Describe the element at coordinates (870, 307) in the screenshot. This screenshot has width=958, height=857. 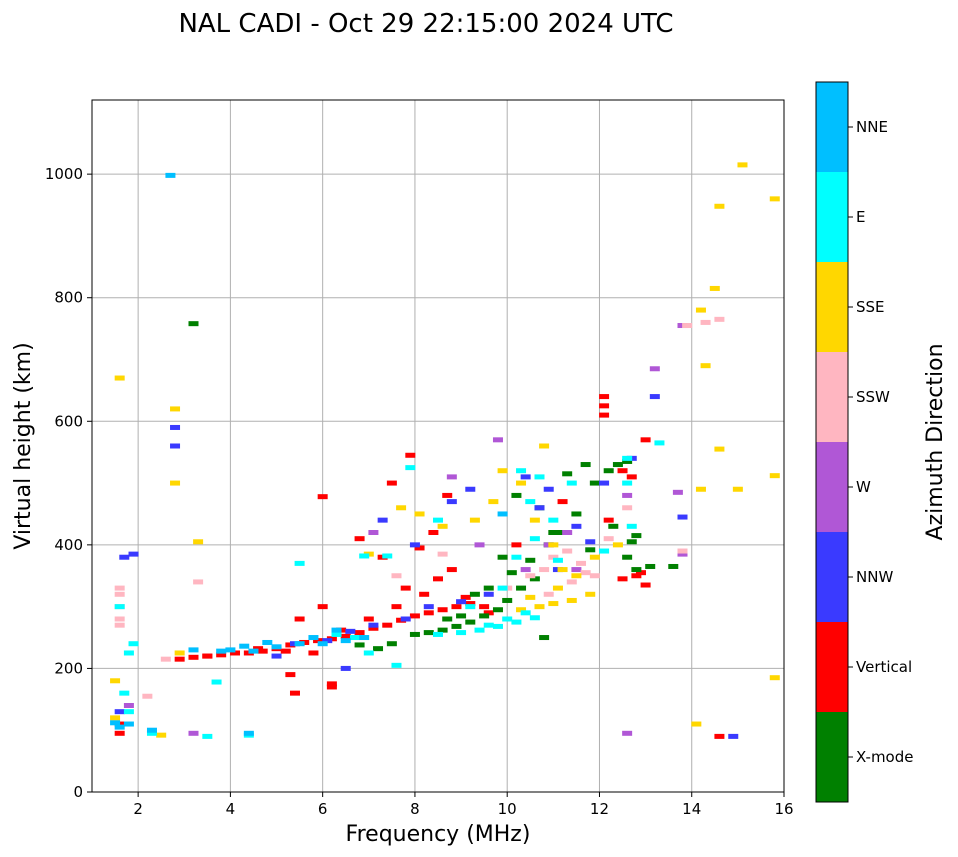
I see `colorbar-label-sse: SSE` at that location.